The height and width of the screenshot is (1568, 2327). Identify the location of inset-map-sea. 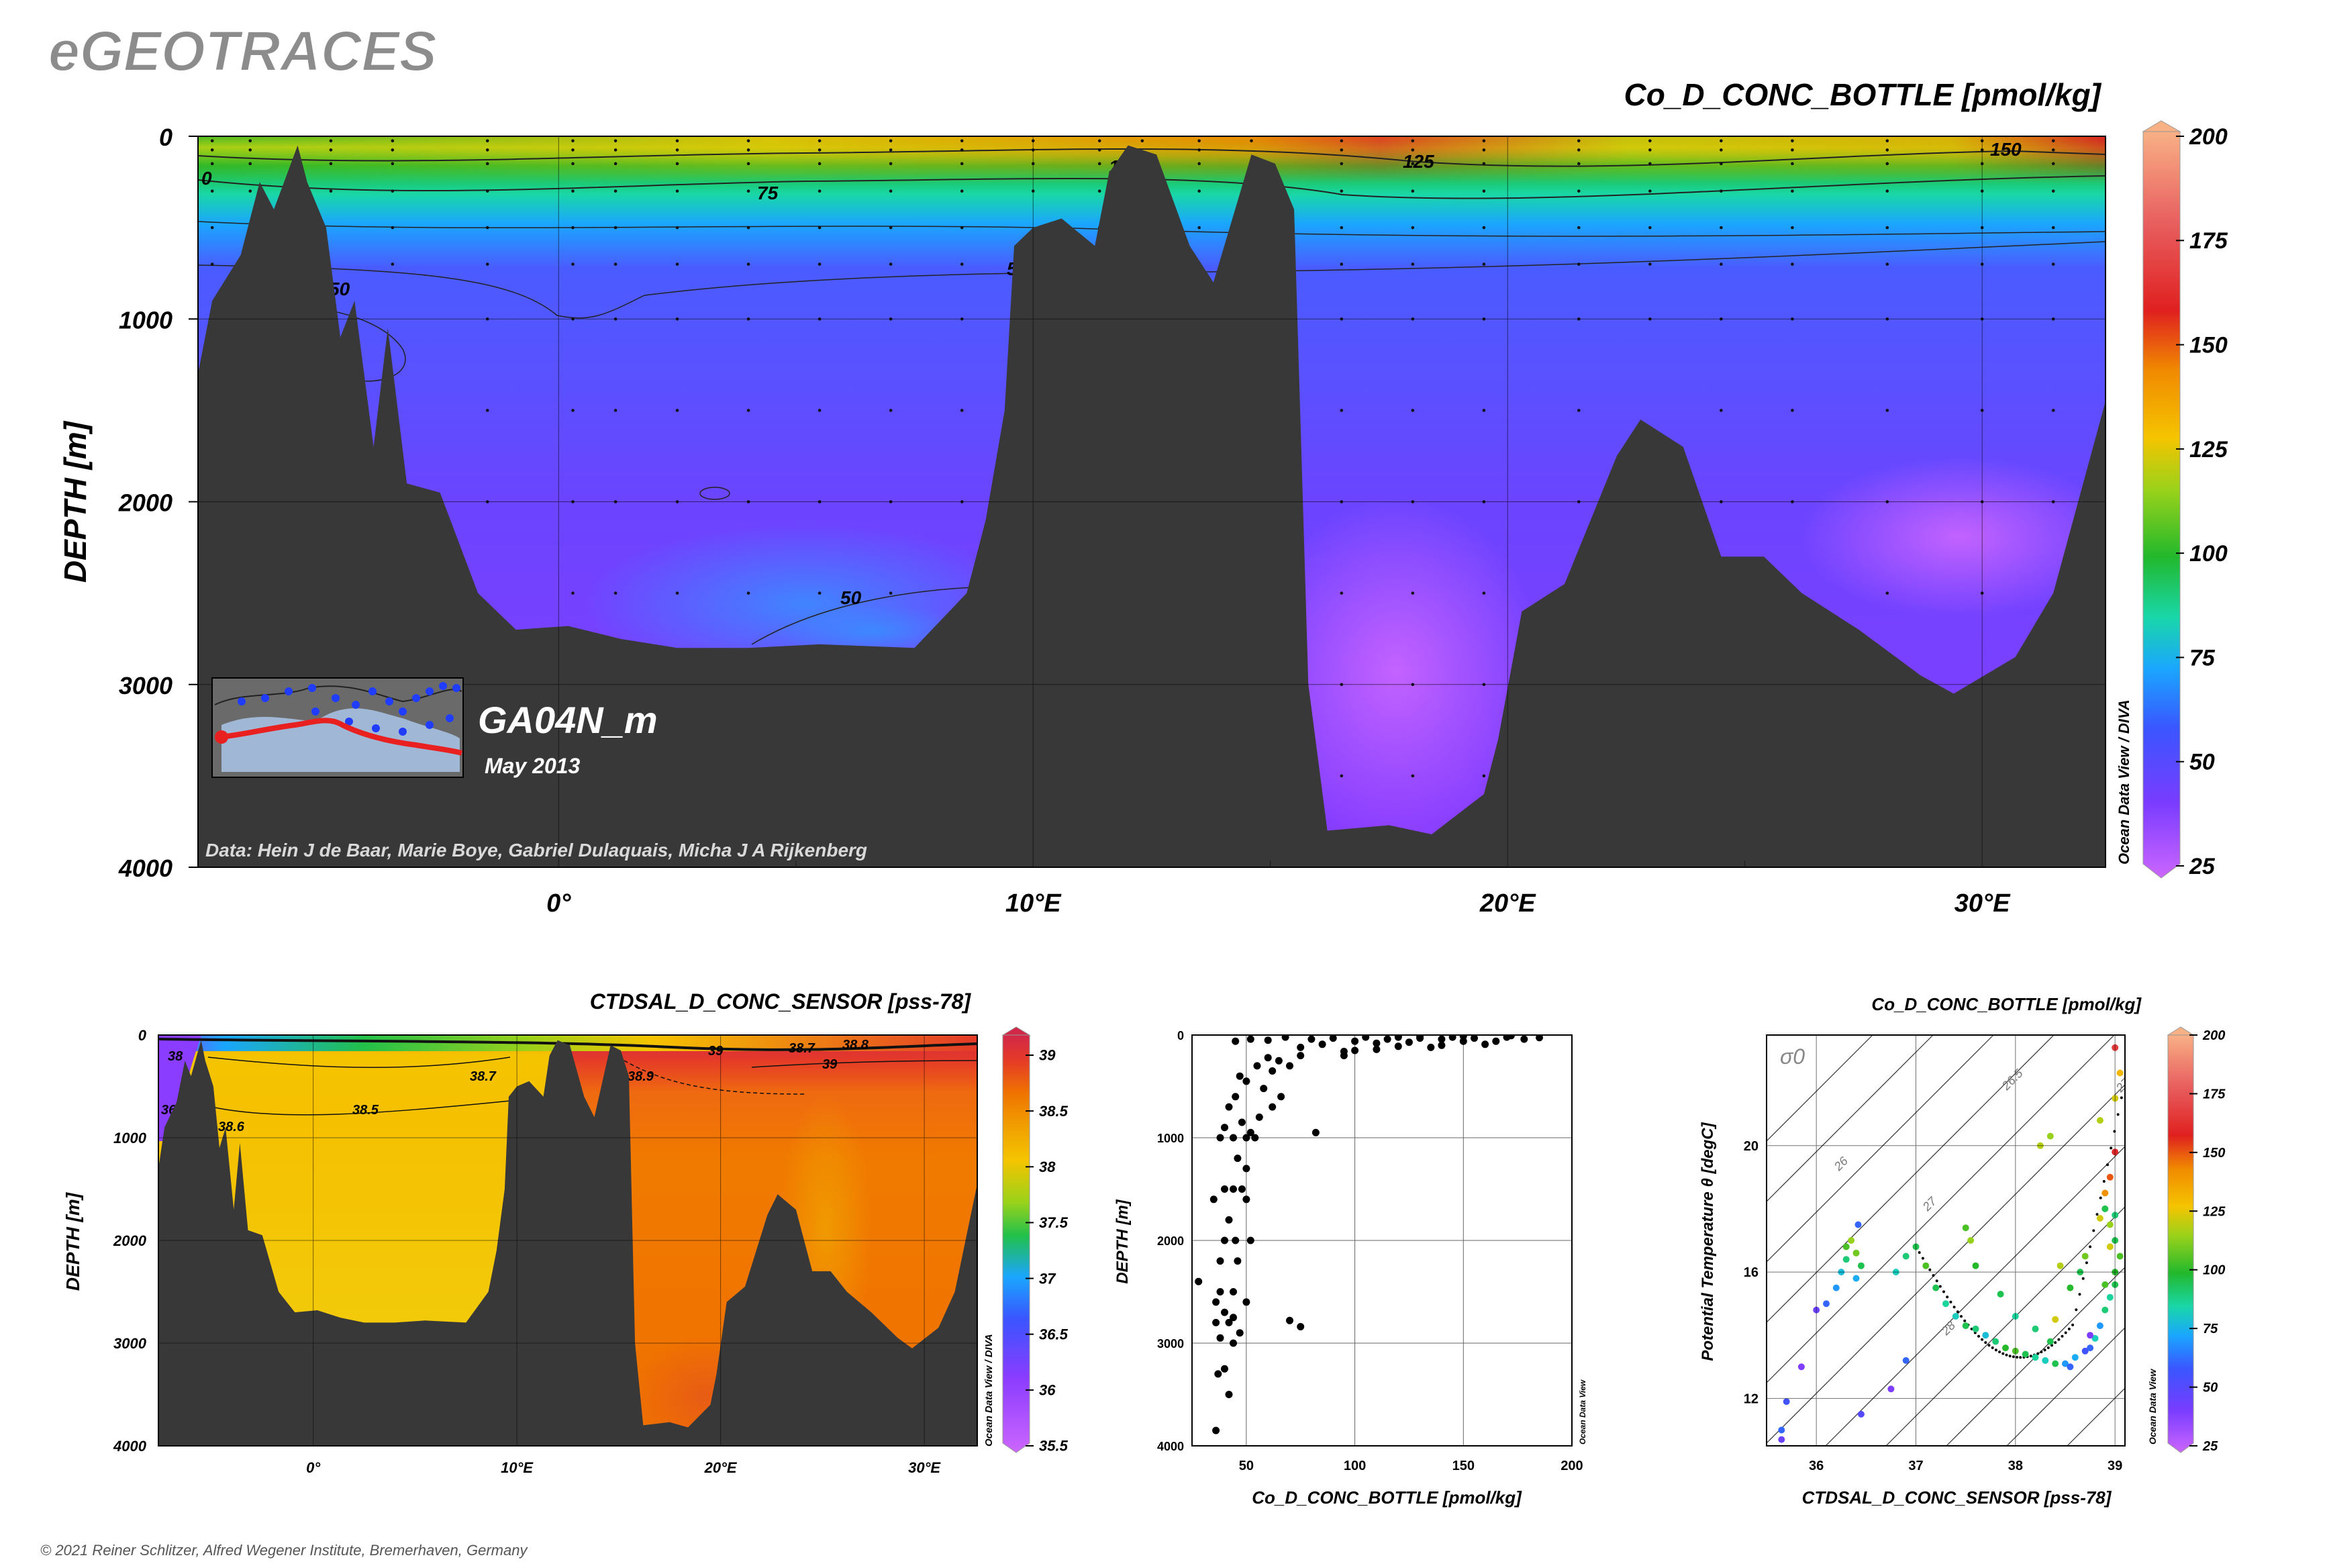
(340, 740).